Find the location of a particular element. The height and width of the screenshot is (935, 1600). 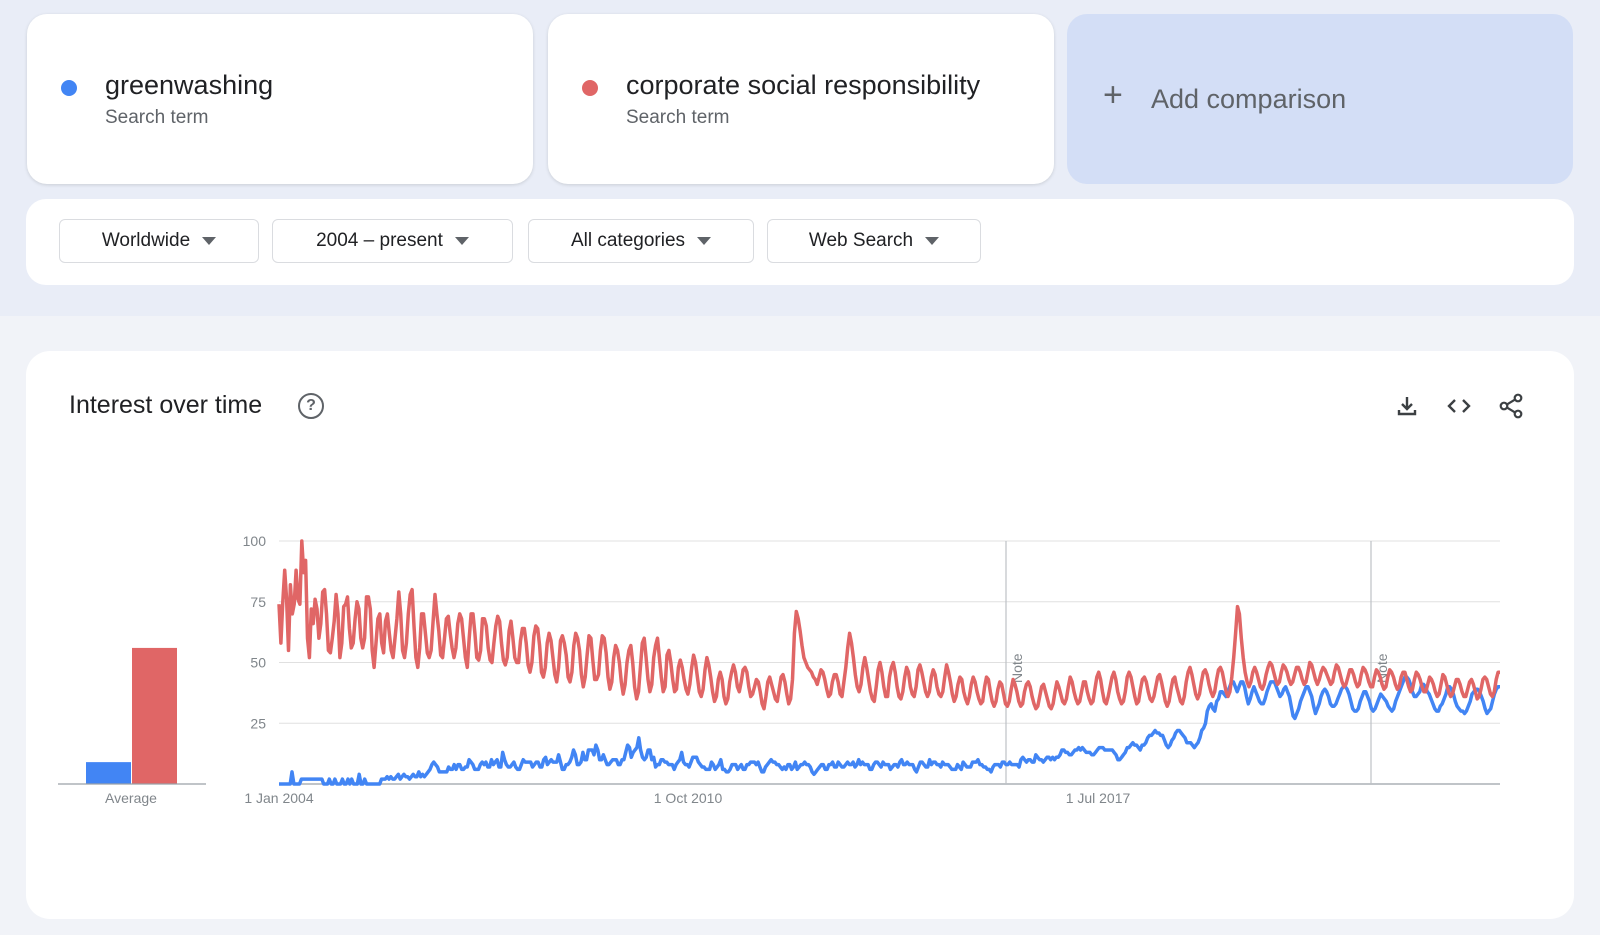

y-tick-label: 50 is located at coordinates (258, 663).